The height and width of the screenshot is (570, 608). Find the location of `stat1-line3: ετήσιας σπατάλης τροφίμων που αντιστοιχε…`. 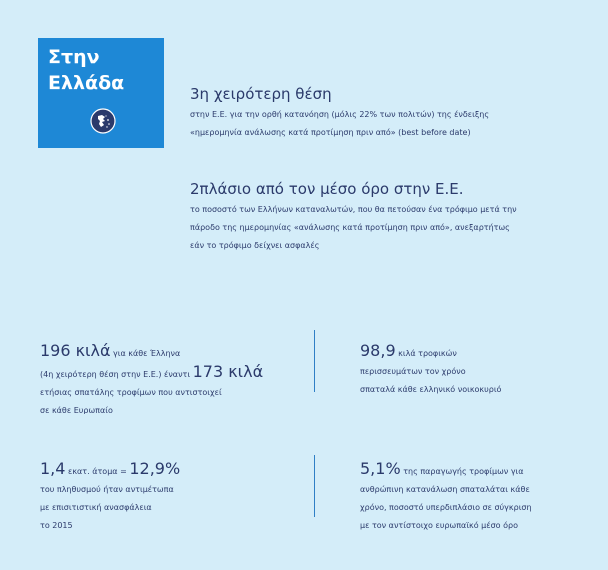

stat1-line3: ετήσιας σπατάλης τροφίμων που αντιστοιχε… is located at coordinates (131, 392).